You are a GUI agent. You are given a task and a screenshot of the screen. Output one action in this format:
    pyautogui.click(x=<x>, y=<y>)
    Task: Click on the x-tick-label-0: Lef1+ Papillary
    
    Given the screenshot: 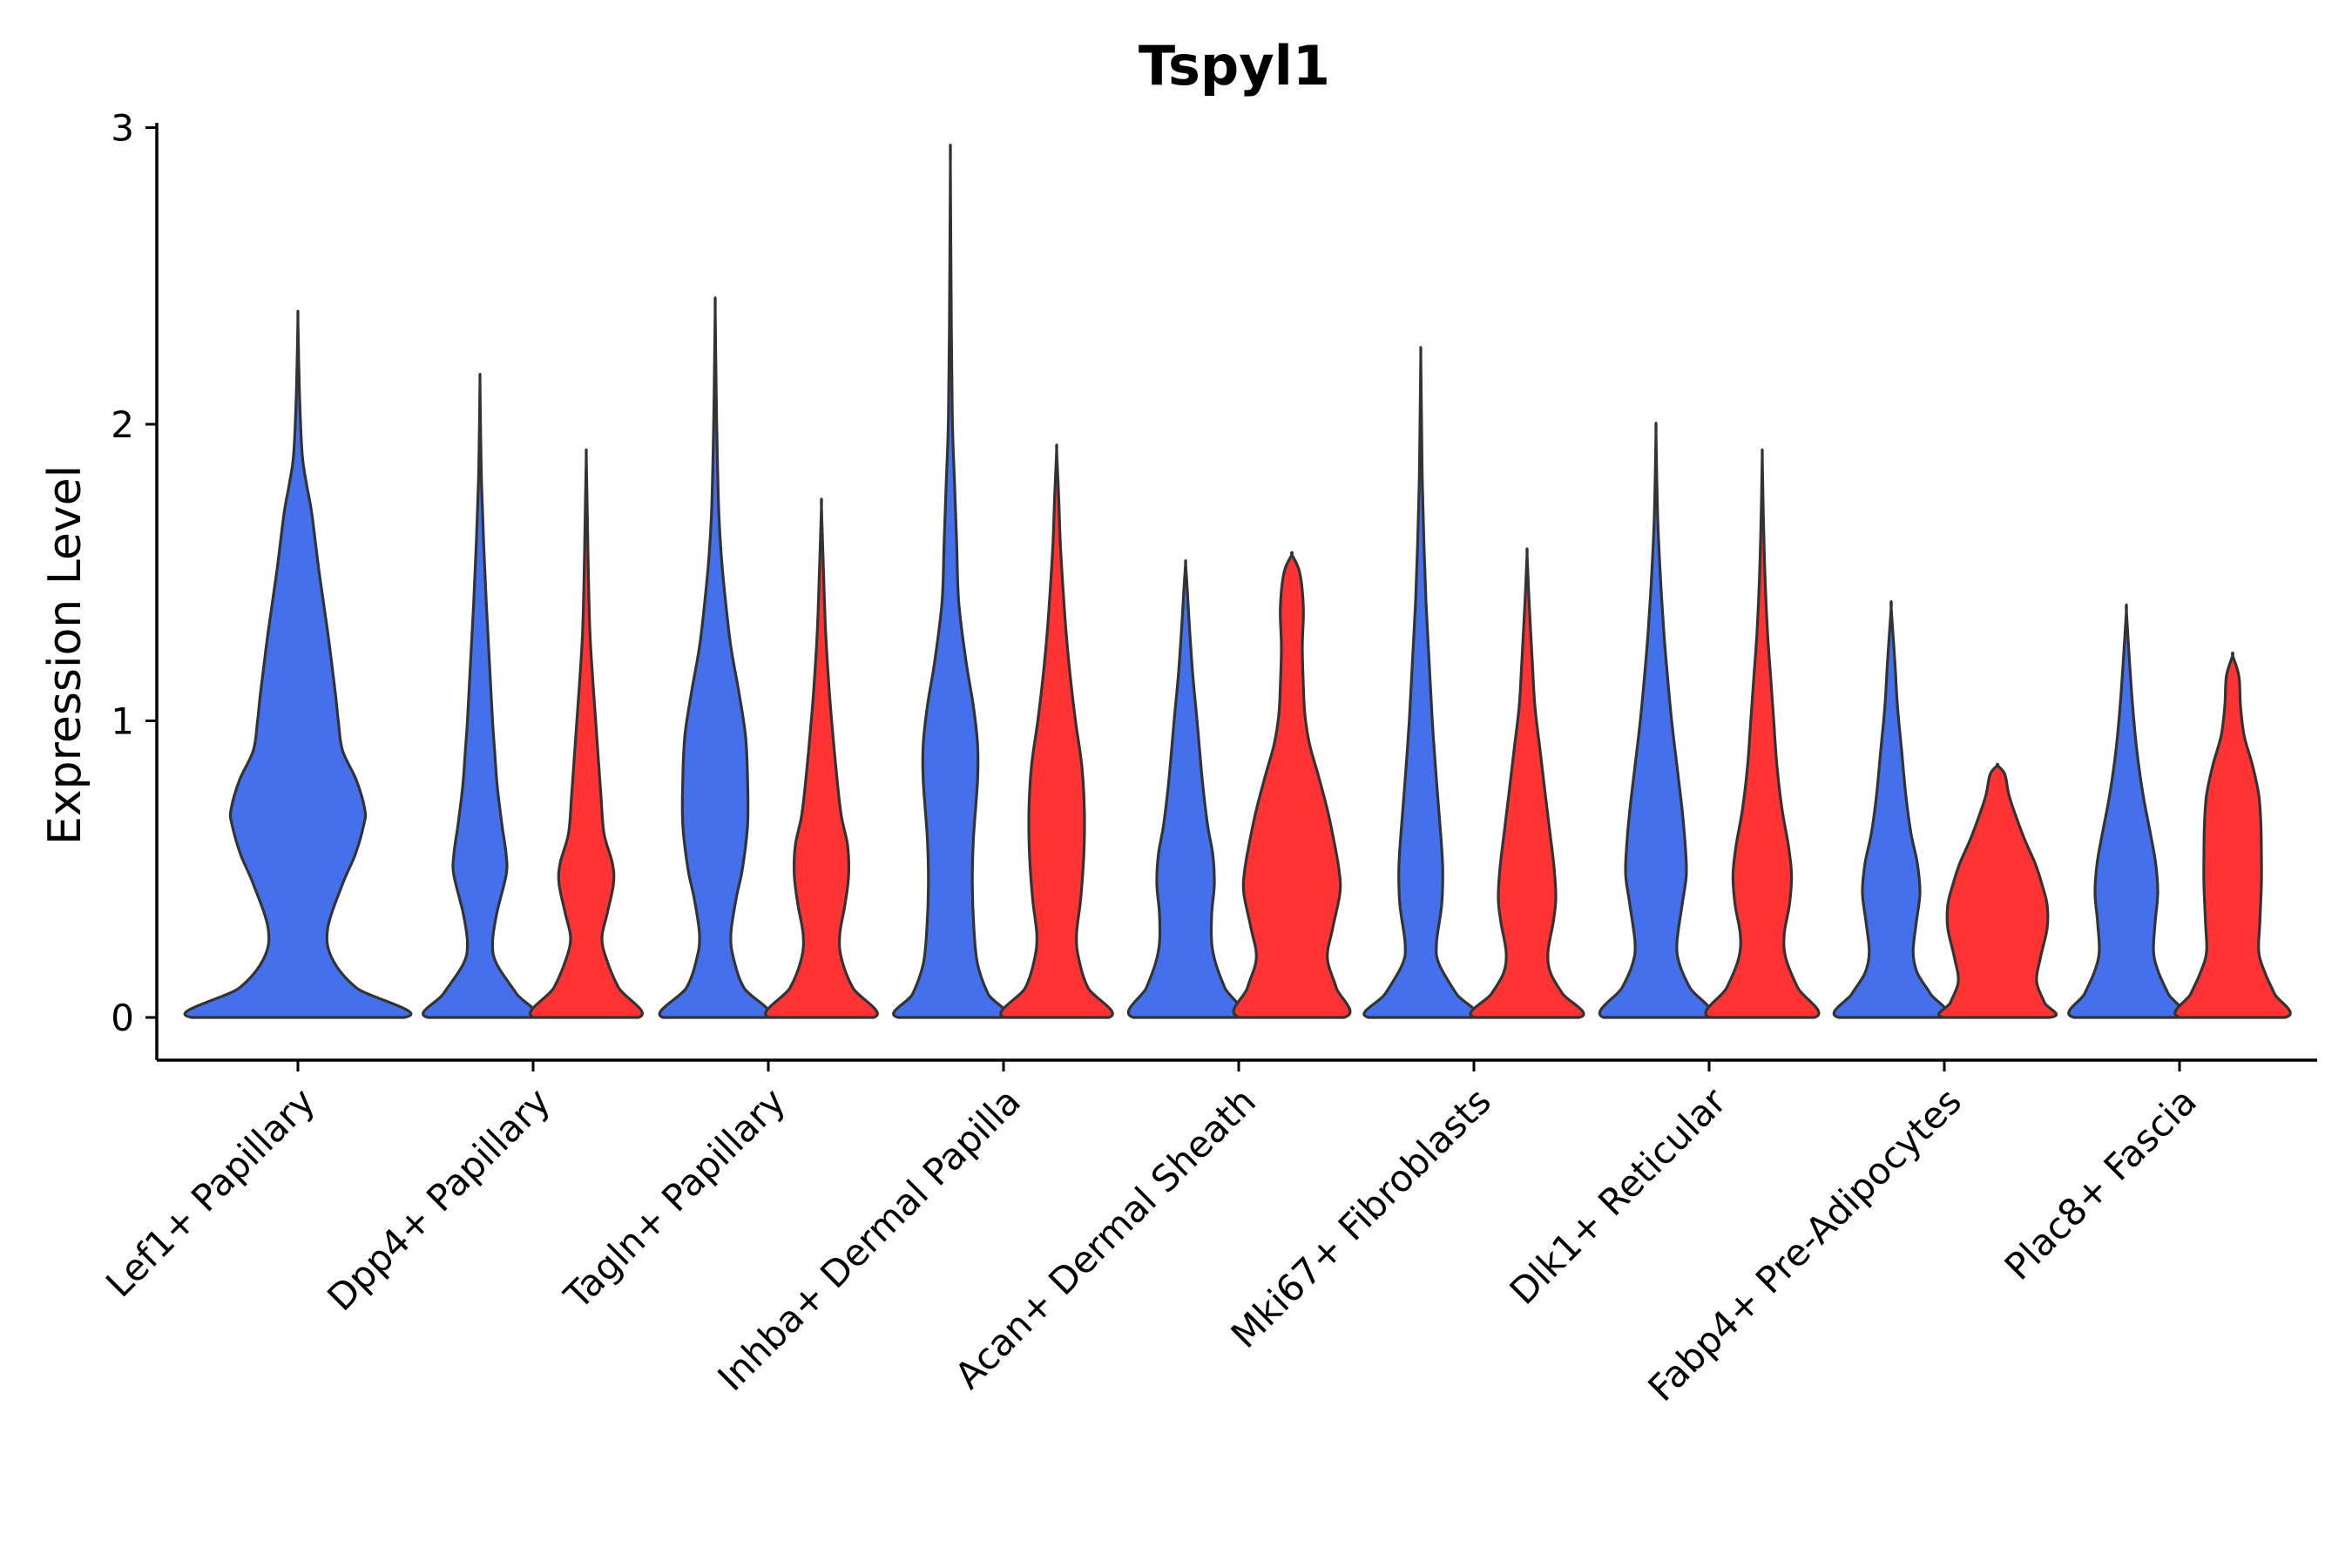 What is the action you would take?
    pyautogui.click(x=210, y=1192)
    